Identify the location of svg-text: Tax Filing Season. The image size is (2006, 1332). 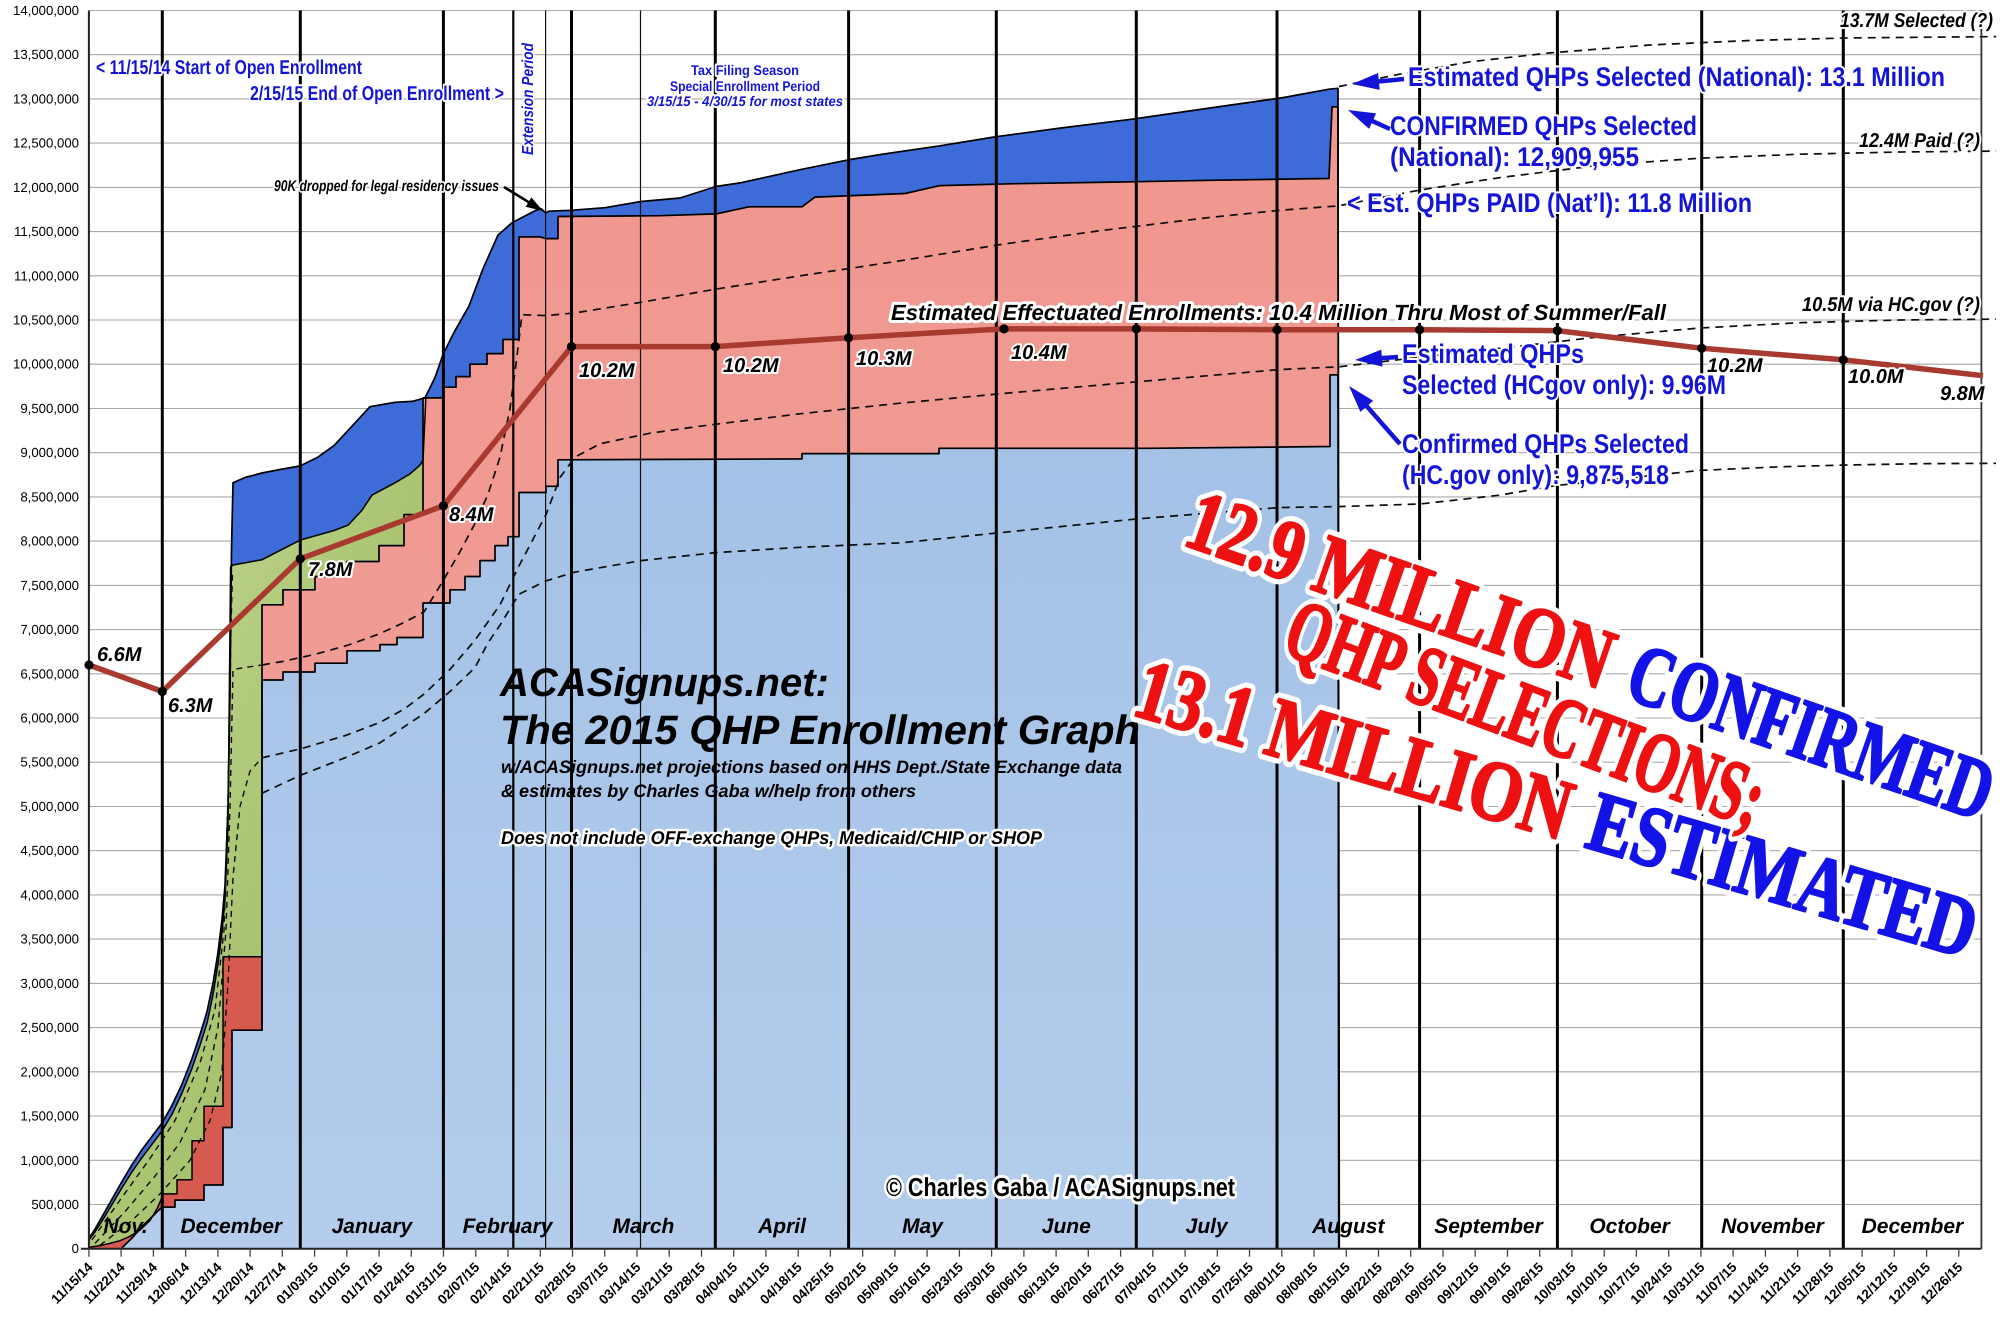
(745, 70).